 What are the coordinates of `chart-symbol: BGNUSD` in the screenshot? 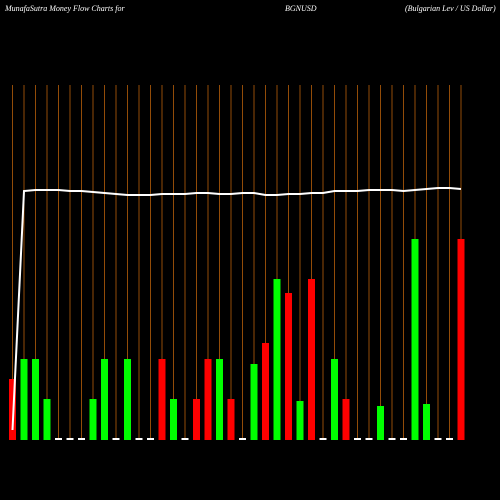 It's located at (301, 8).